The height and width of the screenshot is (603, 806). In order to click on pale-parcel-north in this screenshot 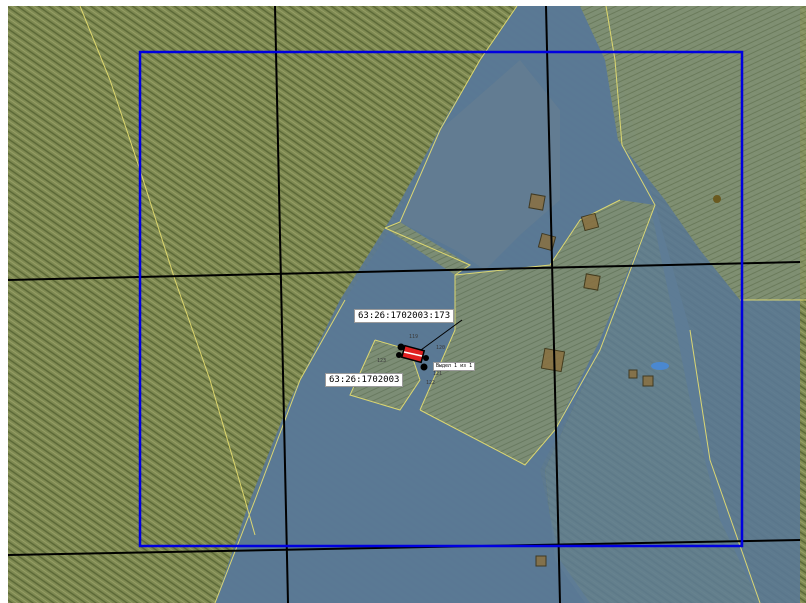, I will do `click(480, 165)`.